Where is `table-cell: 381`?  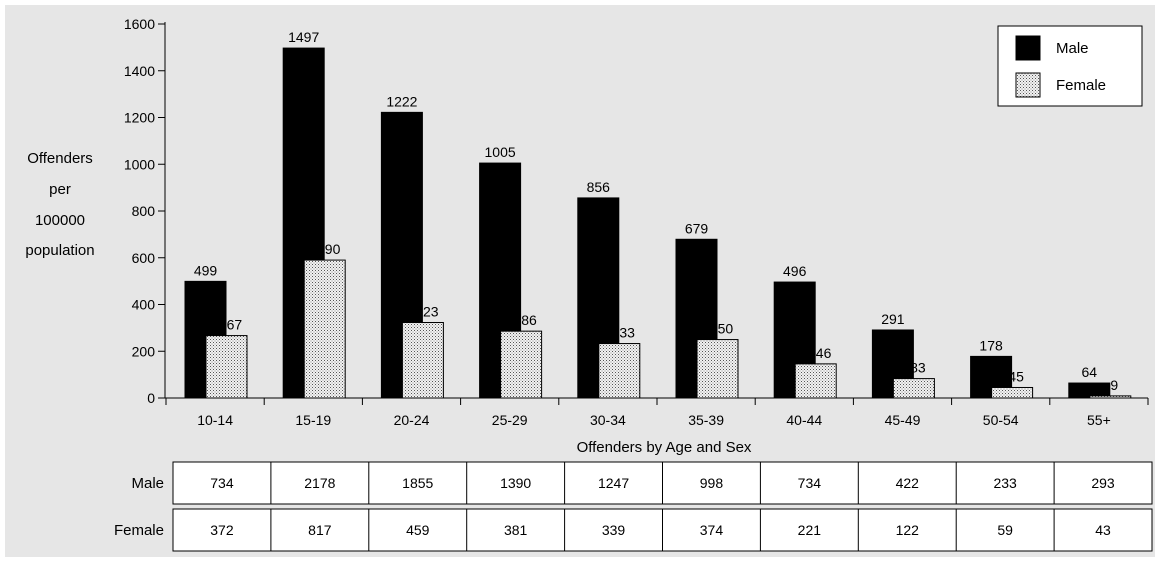 table-cell: 381 is located at coordinates (516, 530).